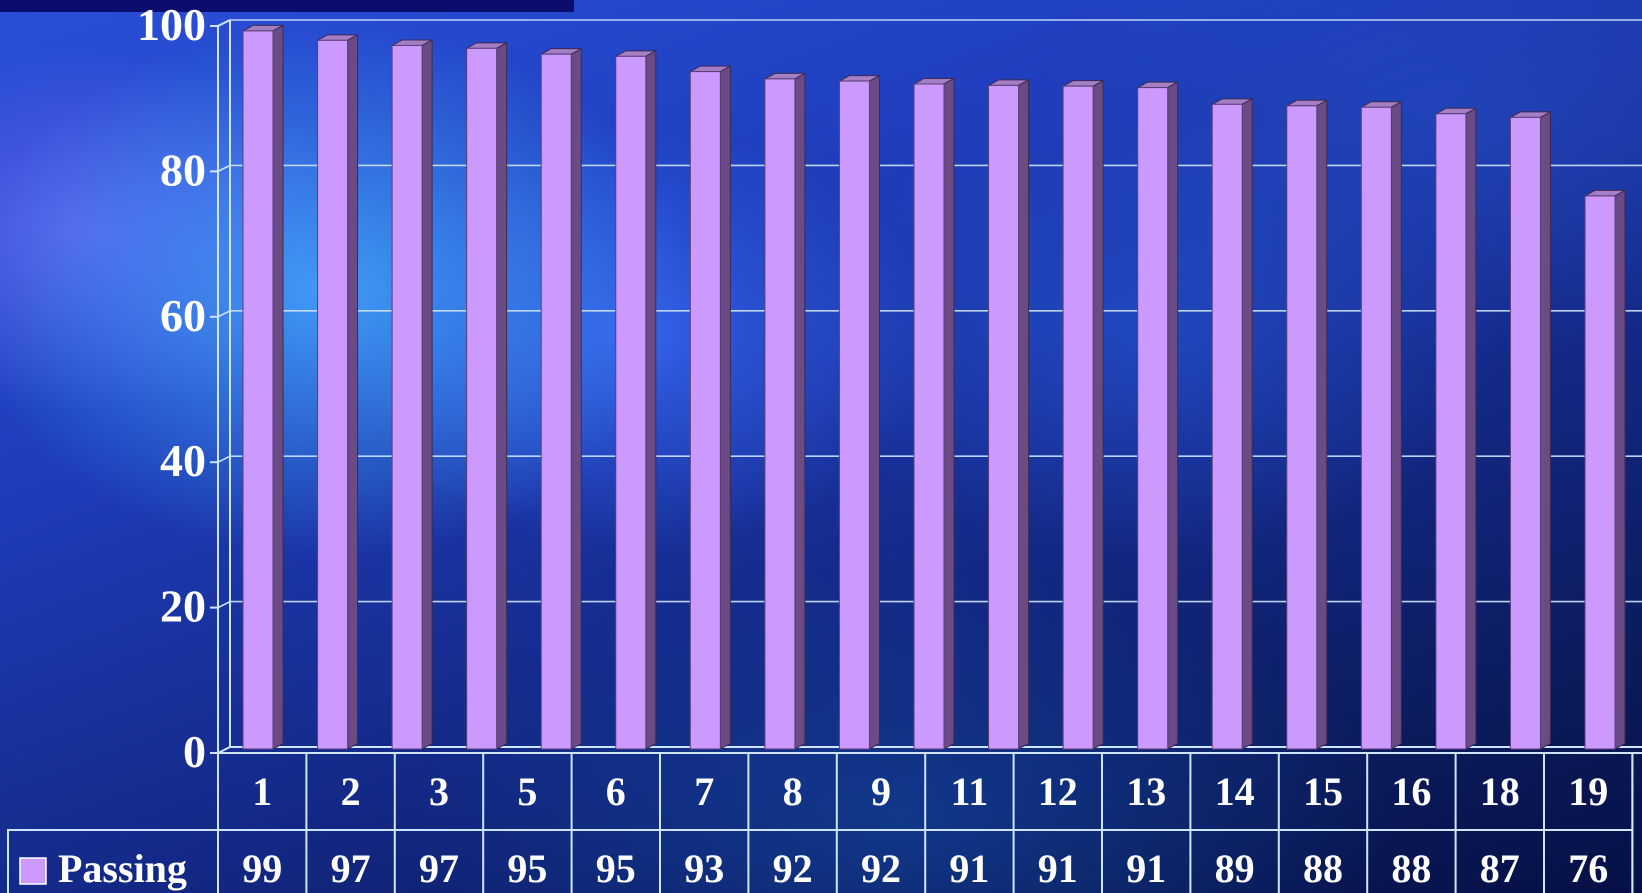 This screenshot has width=1642, height=893. What do you see at coordinates (970, 791) in the screenshot?
I see `category-label: 11` at bounding box center [970, 791].